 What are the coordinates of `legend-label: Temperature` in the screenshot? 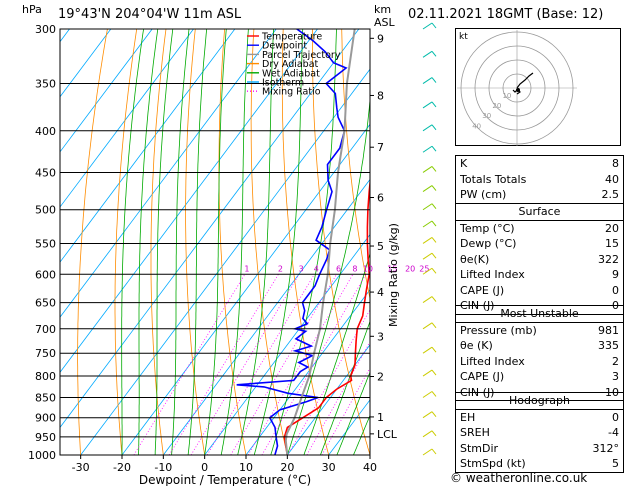 It's located at (291, 37).